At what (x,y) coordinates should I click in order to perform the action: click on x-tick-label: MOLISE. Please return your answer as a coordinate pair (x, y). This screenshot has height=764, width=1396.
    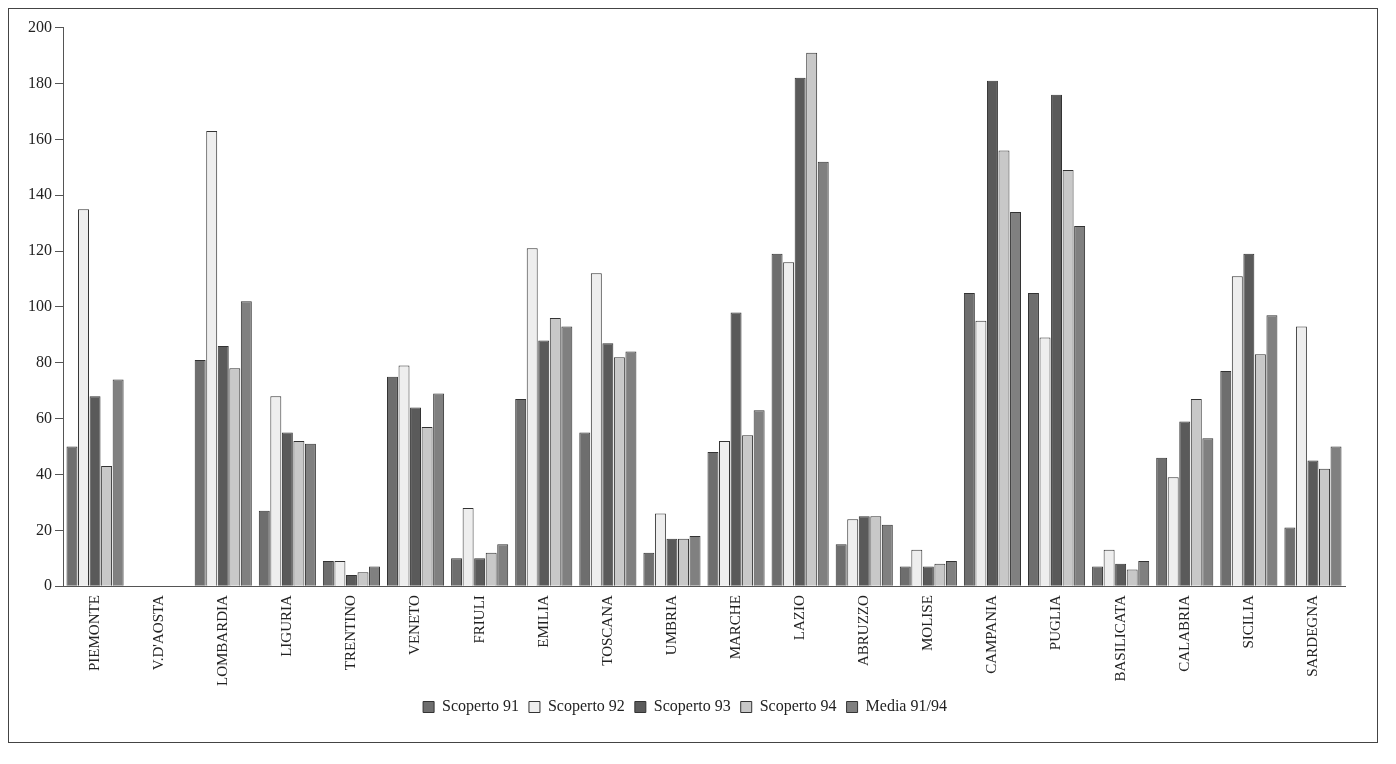
    Looking at the image, I should click on (927, 623).